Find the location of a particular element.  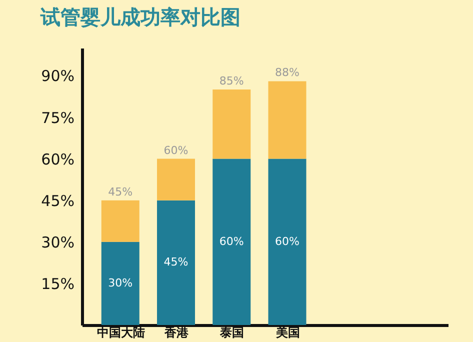

x-tick-label: 泰国 is located at coordinates (231, 333).